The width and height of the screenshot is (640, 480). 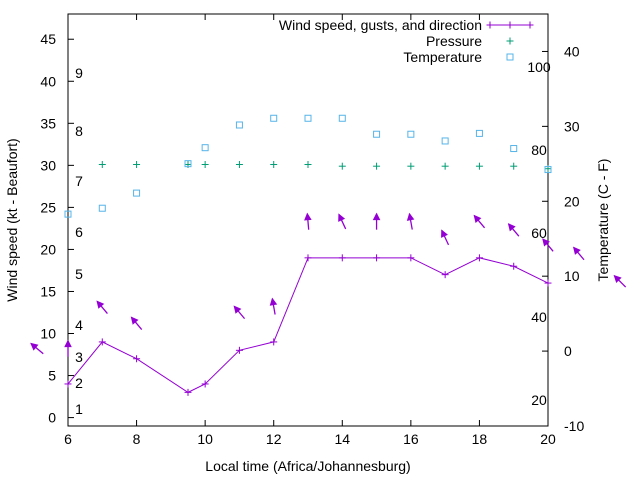 What do you see at coordinates (79, 131) in the screenshot?
I see `beaufort-label: 8` at bounding box center [79, 131].